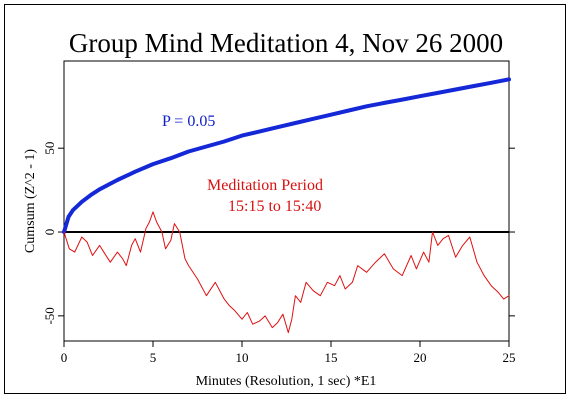  Describe the element at coordinates (153, 357) in the screenshot. I see `x-tick-label-5: 5` at that location.